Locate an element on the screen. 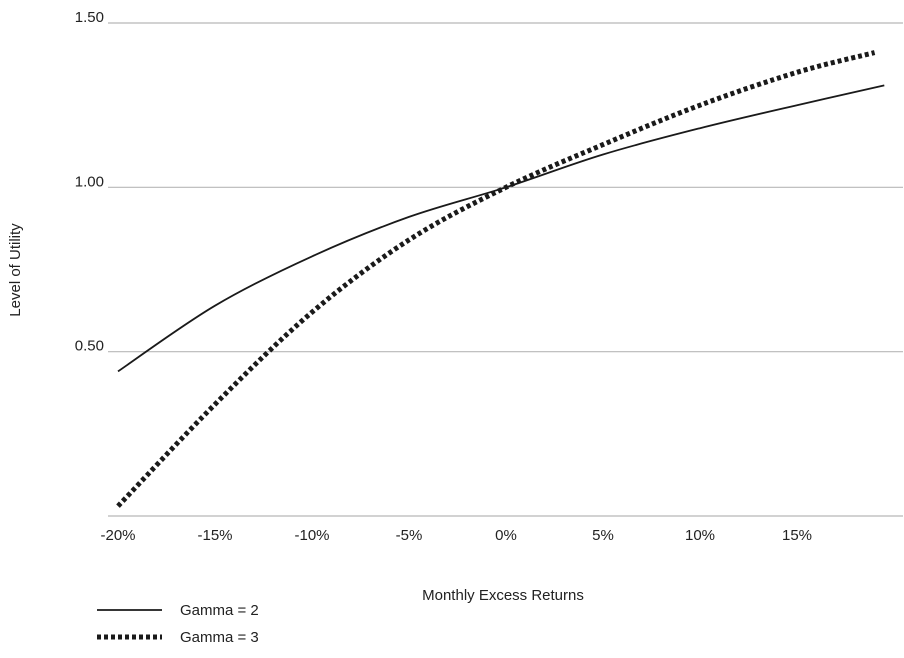  y-tick-label: 0.50 is located at coordinates (89, 346).